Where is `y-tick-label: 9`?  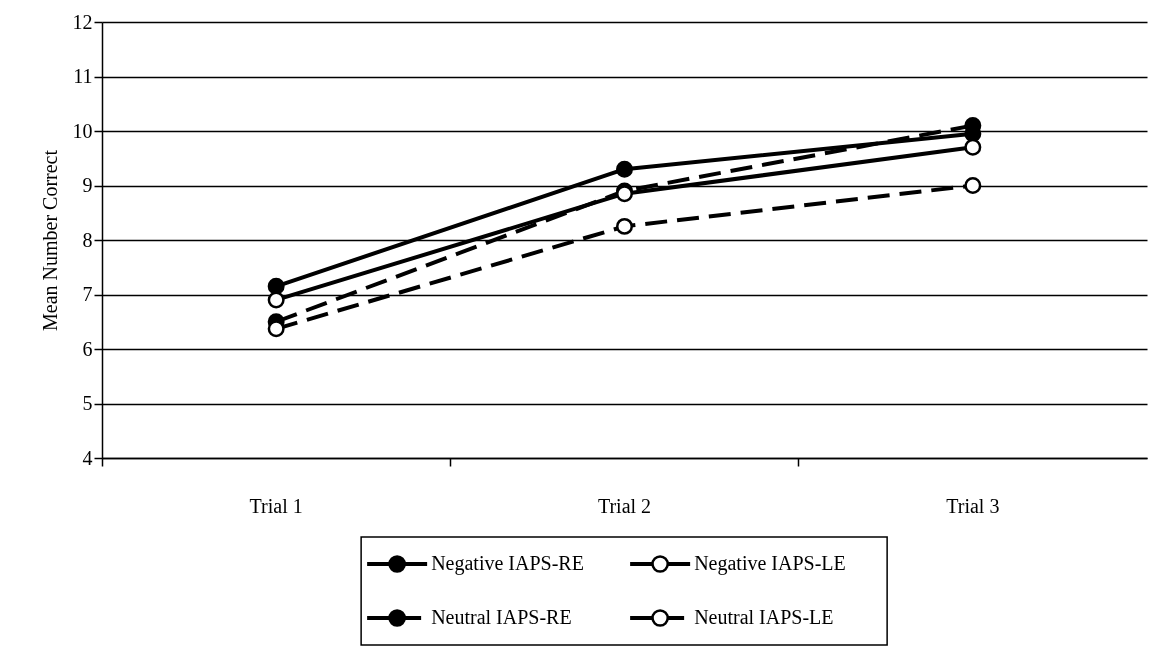
y-tick-label: 9 is located at coordinates (87, 185).